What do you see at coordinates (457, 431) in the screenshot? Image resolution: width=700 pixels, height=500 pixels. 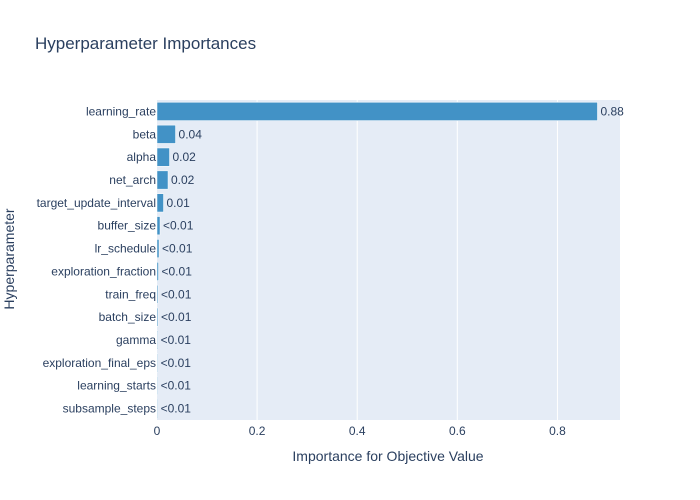 I see `x-tick-label: 0.6` at bounding box center [457, 431].